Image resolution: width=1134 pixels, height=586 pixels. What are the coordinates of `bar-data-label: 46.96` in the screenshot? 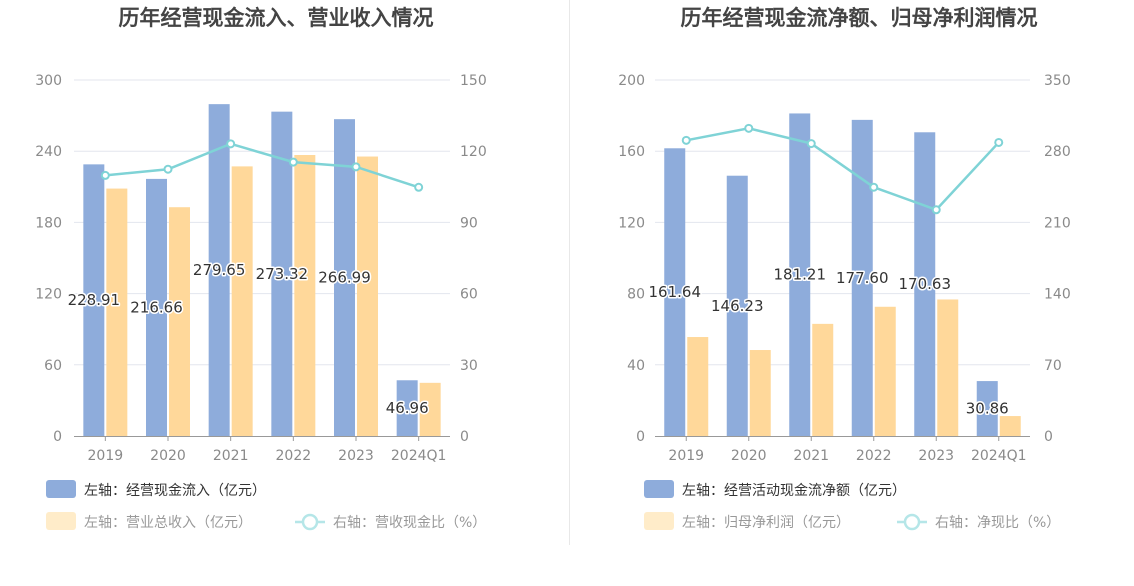 It's located at (407, 408).